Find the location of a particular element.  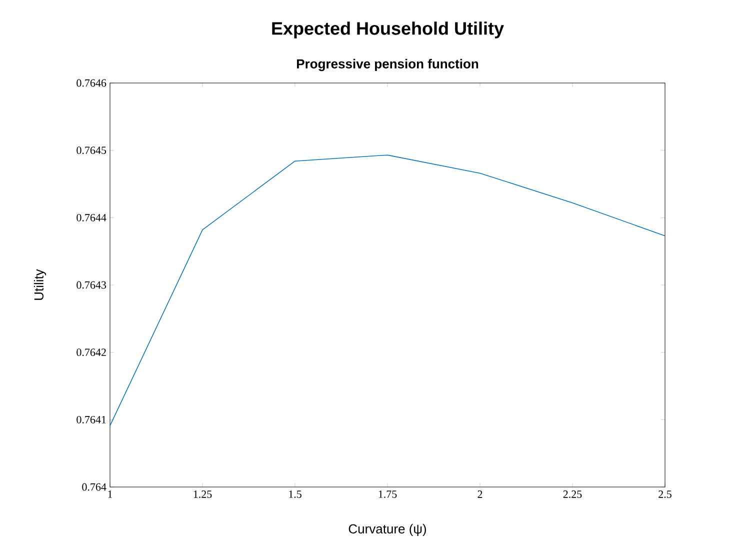

x-tick-label: 2.25 is located at coordinates (572, 494).